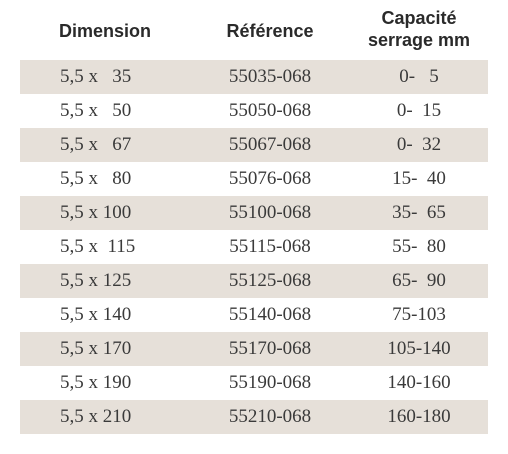 The width and height of the screenshot is (508, 454). I want to click on table-row: 5,5 x 80 55076-068 15- 40, so click(254, 179).